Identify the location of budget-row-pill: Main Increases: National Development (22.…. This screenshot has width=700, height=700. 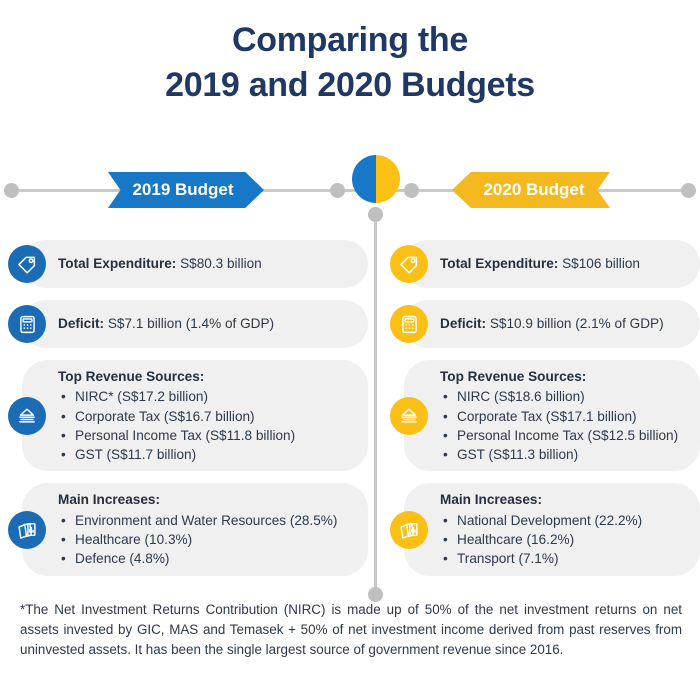
(552, 529).